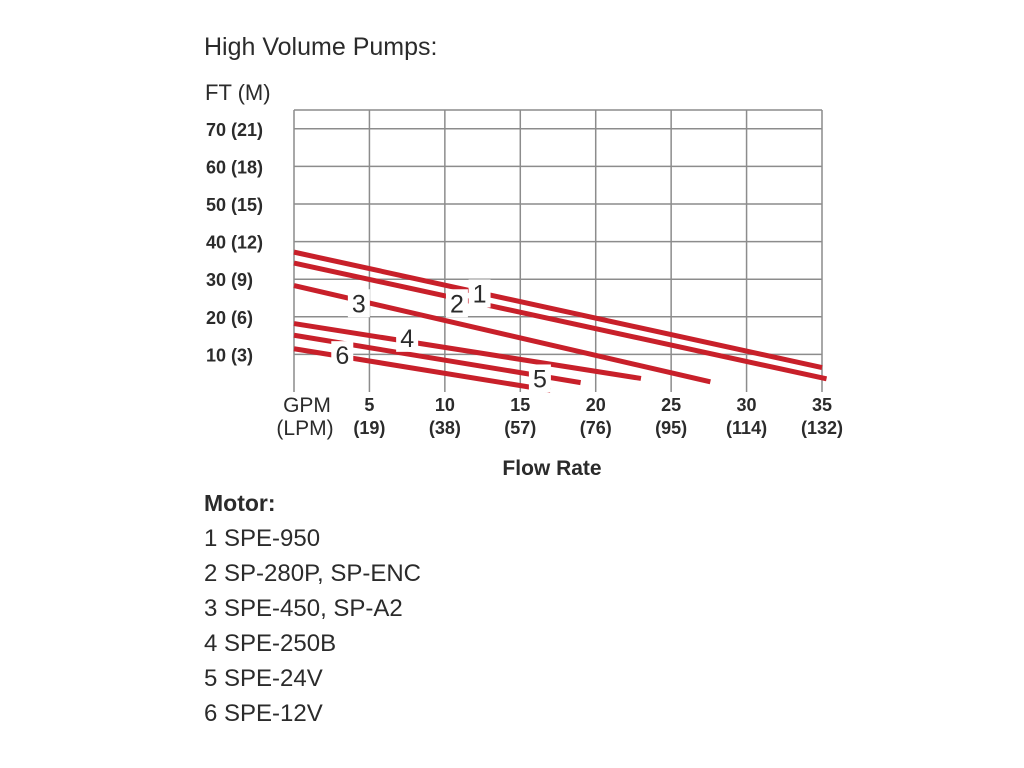  What do you see at coordinates (304, 428) in the screenshot?
I see `x-unit-label-secondary: (LPM)` at bounding box center [304, 428].